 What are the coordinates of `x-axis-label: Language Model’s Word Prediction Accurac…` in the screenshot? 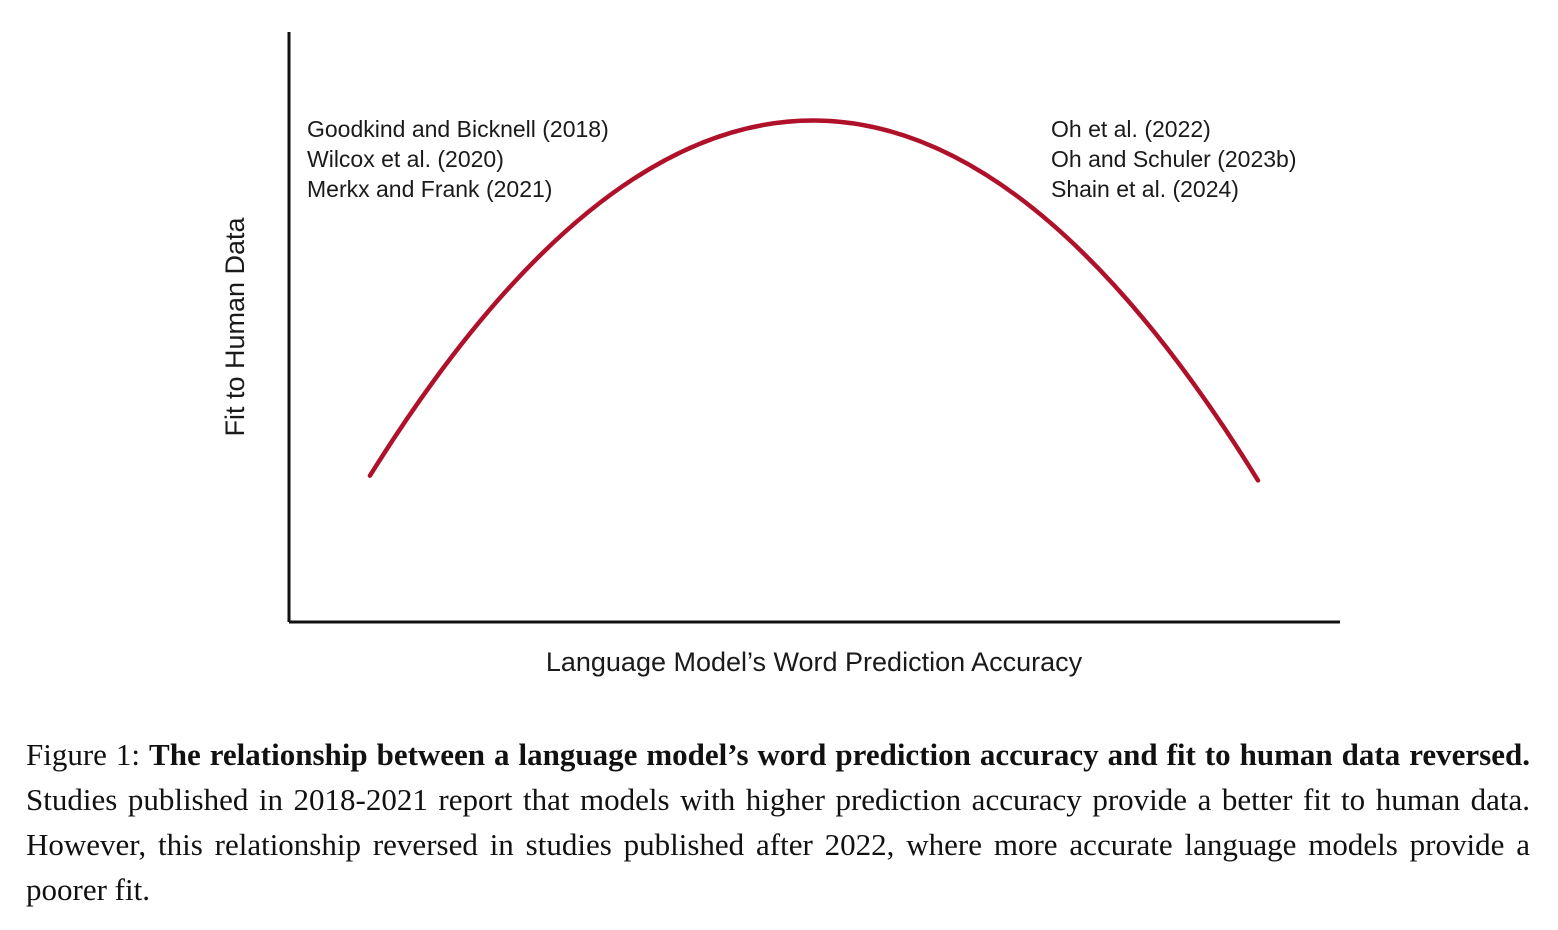 It's located at (814, 662).